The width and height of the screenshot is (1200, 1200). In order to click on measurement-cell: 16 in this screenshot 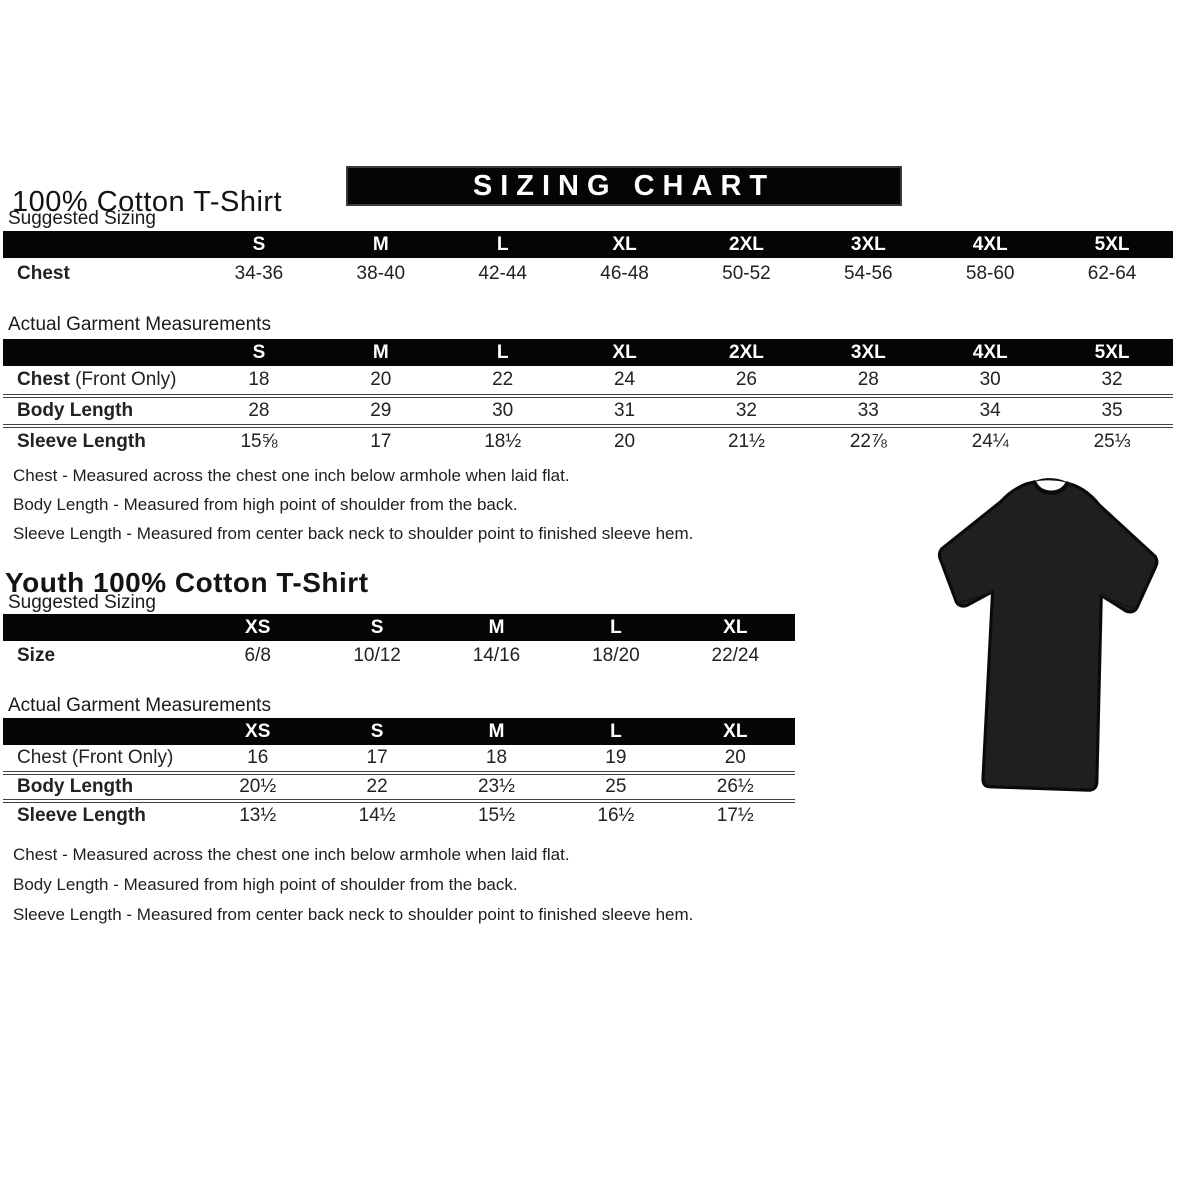, I will do `click(258, 757)`.